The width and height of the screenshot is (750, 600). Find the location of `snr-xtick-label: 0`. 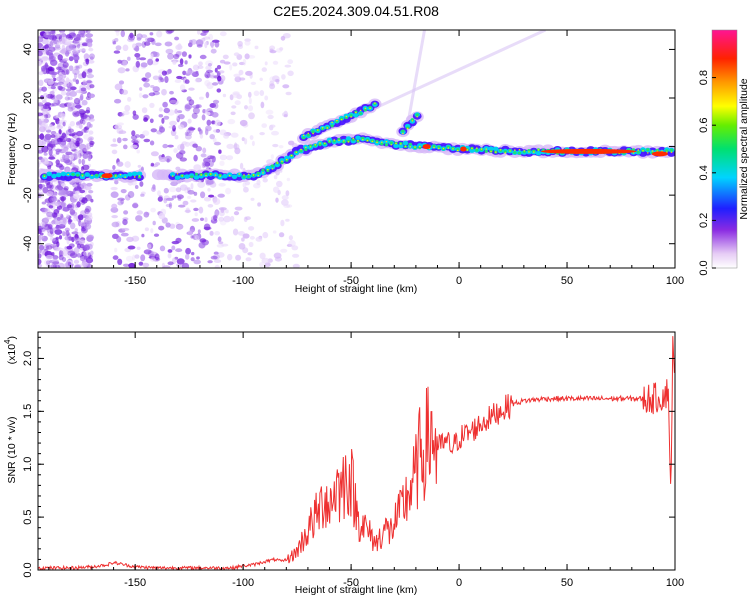

snr-xtick-label: 0 is located at coordinates (459, 583).